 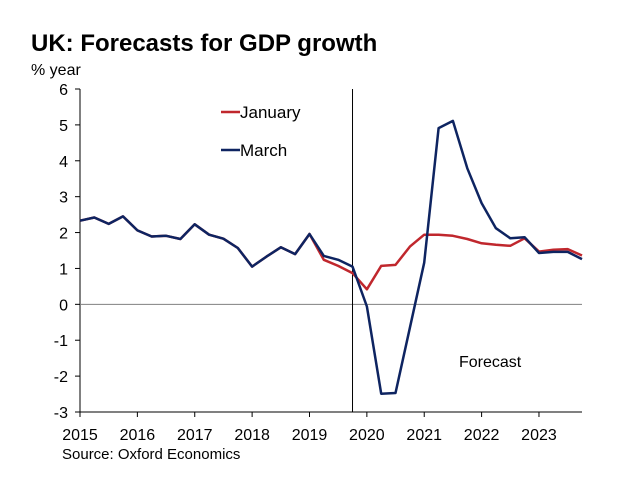 I want to click on x-tick-label: 2015, so click(x=80, y=435).